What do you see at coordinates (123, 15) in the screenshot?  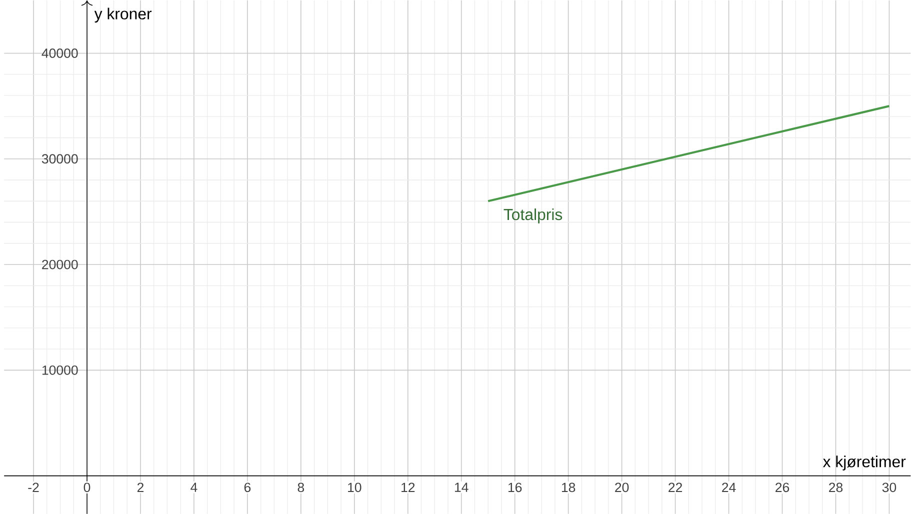 I see `y-axis-title: y kroner` at bounding box center [123, 15].